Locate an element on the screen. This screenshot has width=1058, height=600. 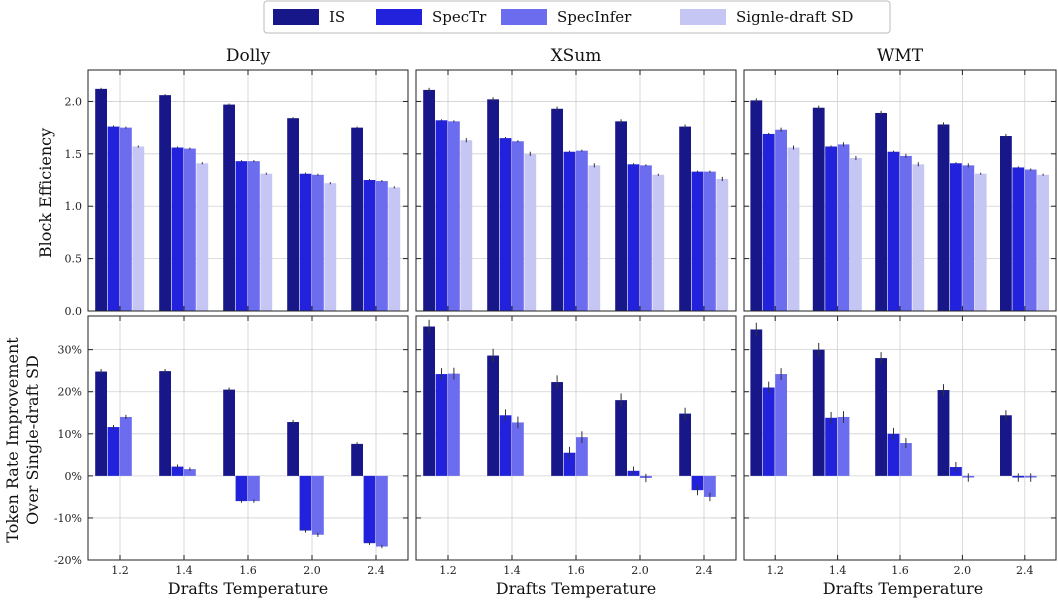
ytick-label-block-efficiency-dolly: 1.0 is located at coordinates (74, 206).